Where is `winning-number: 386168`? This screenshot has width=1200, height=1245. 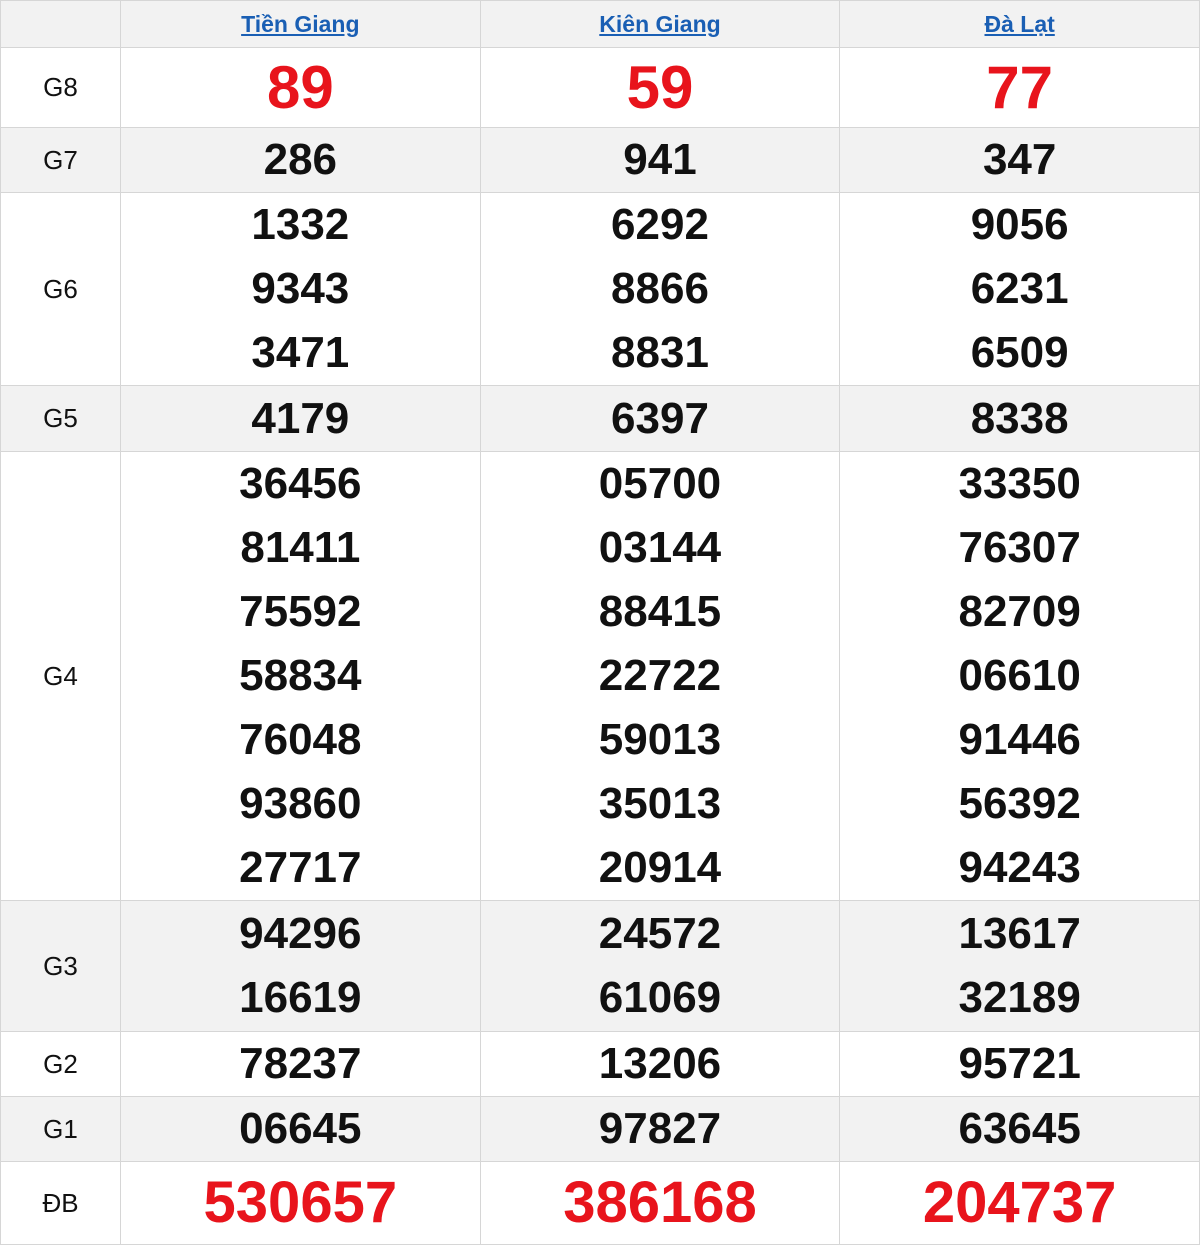
winning-number: 386168 is located at coordinates (660, 1202).